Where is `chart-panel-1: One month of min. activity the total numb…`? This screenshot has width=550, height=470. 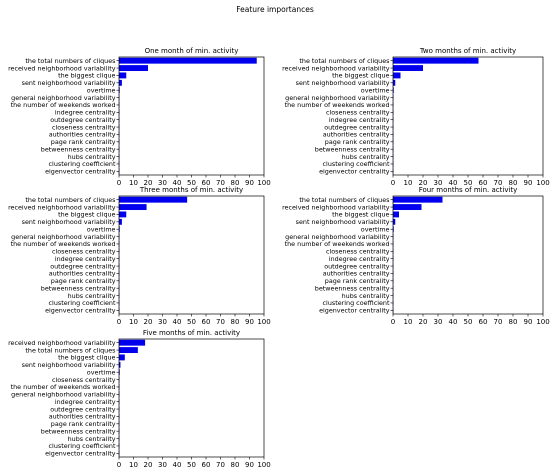 chart-panel-1: One month of min. activity the total numb… is located at coordinates (139, 117).